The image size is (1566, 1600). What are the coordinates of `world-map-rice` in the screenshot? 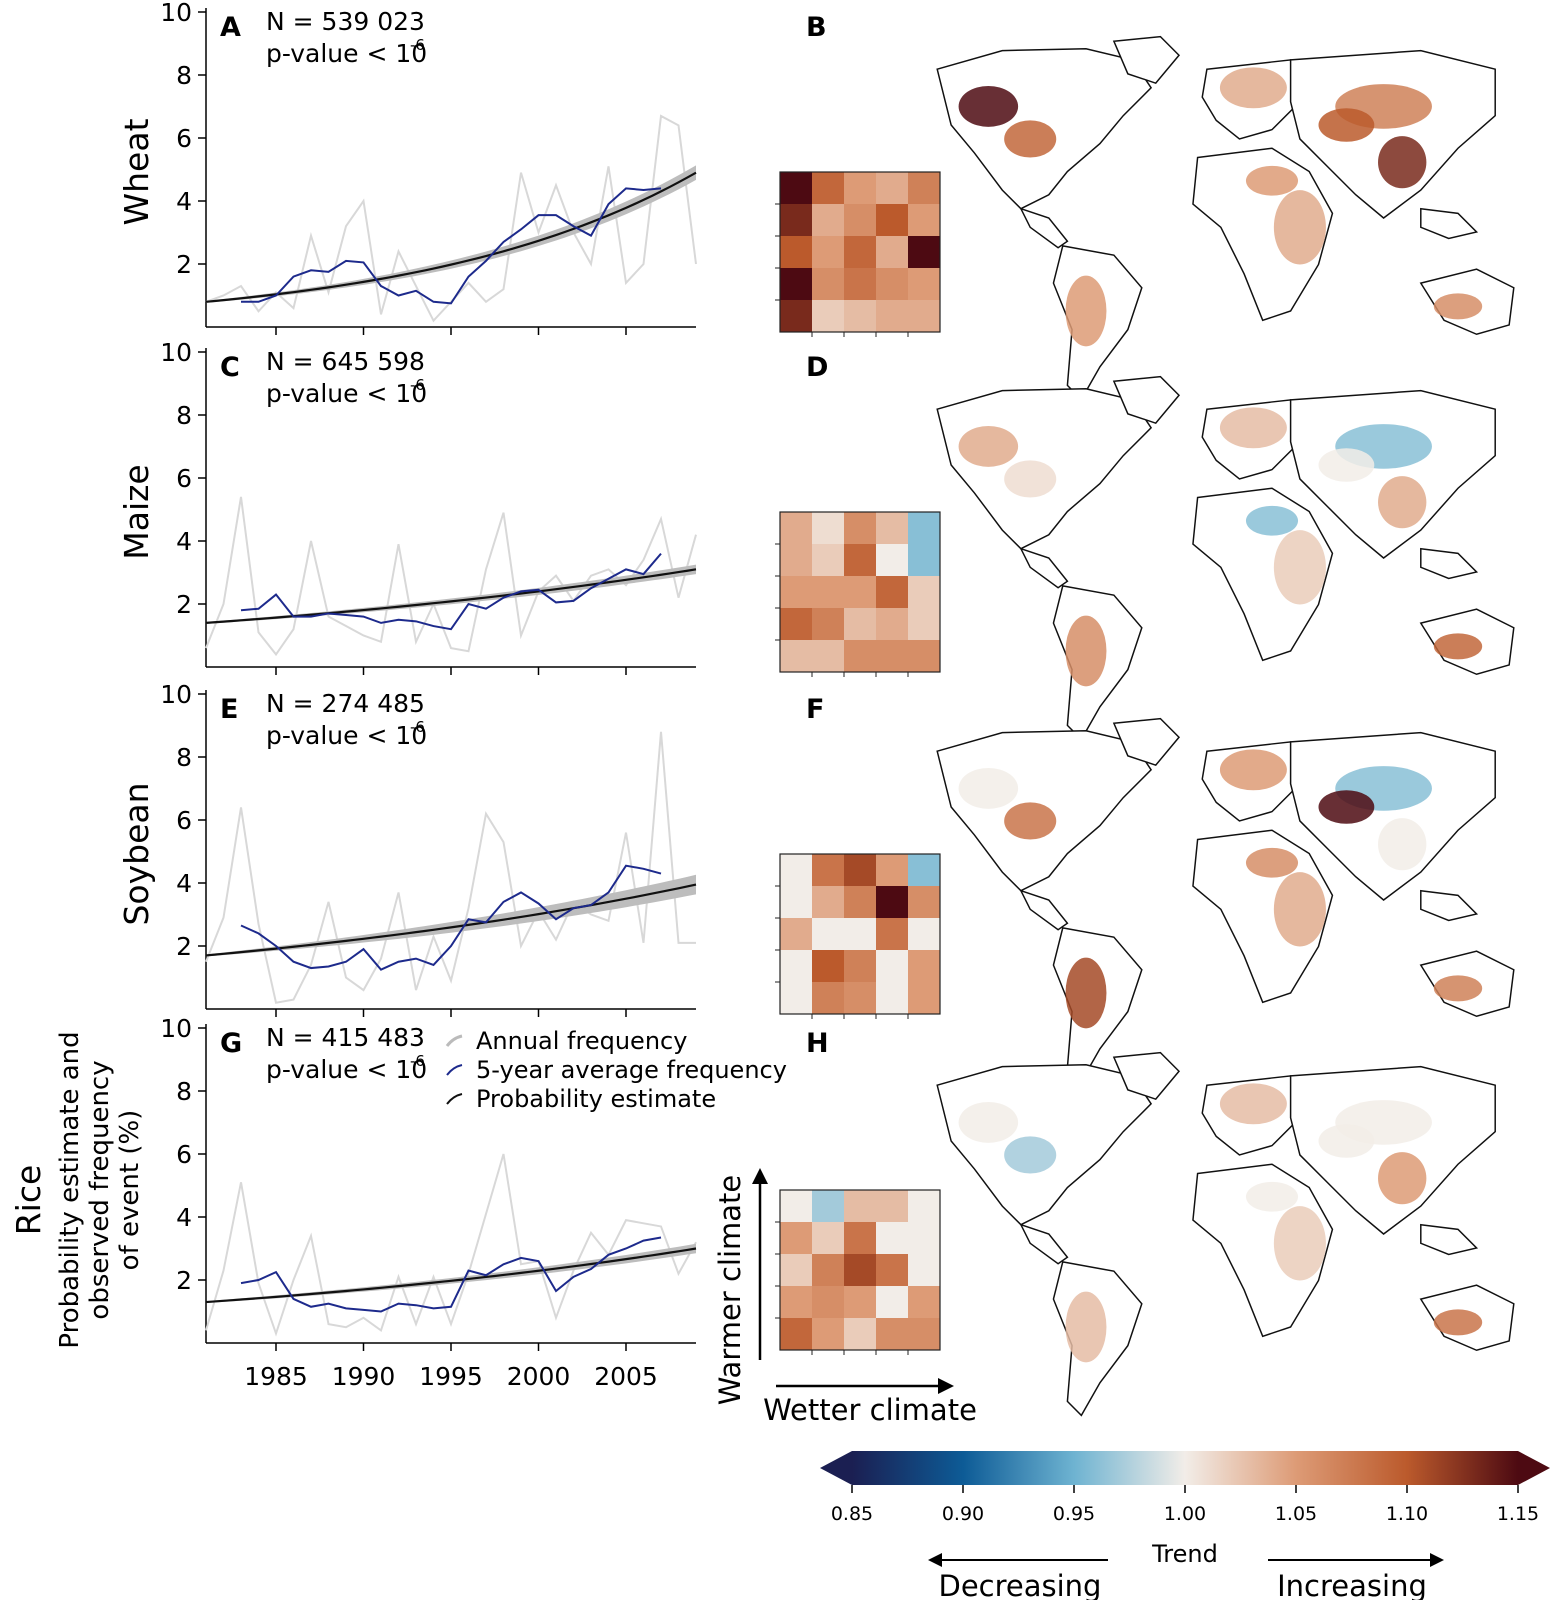 It's located at (1225, 1234).